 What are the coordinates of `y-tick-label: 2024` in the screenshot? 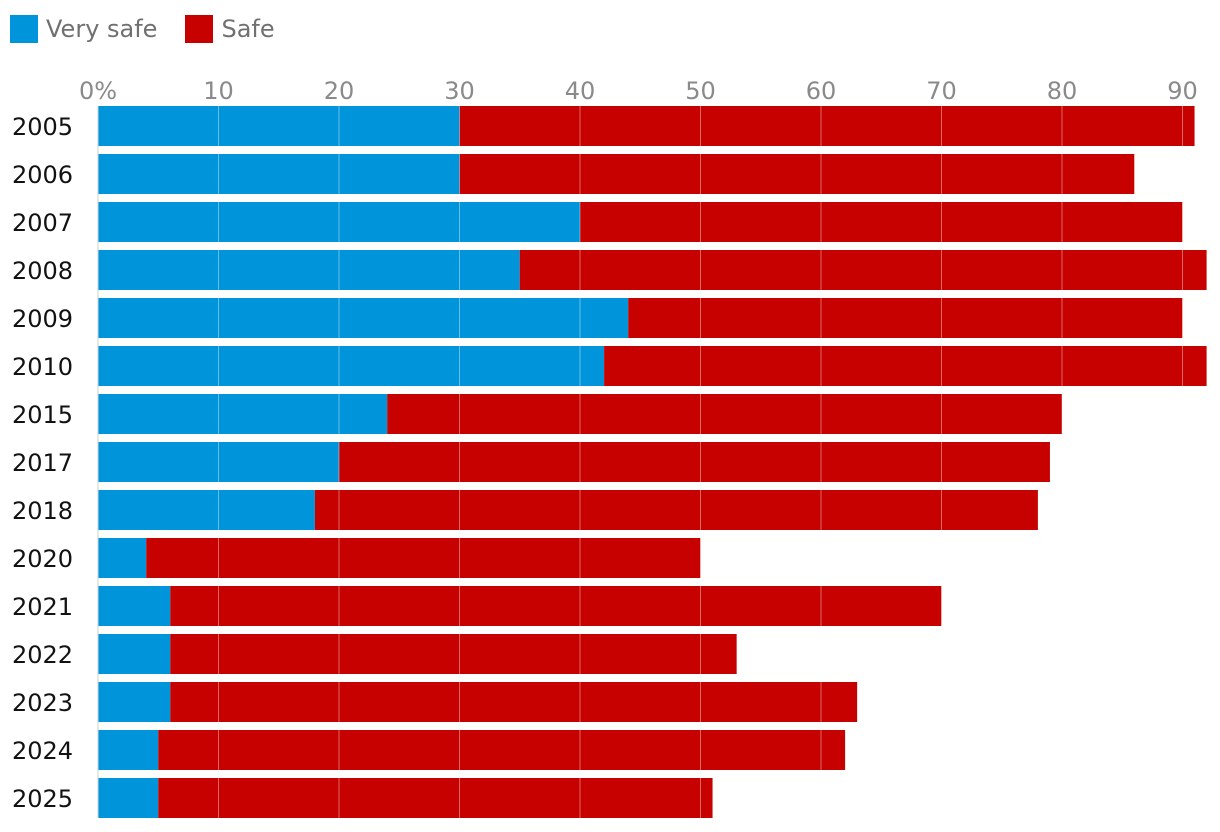 It's located at (42, 751).